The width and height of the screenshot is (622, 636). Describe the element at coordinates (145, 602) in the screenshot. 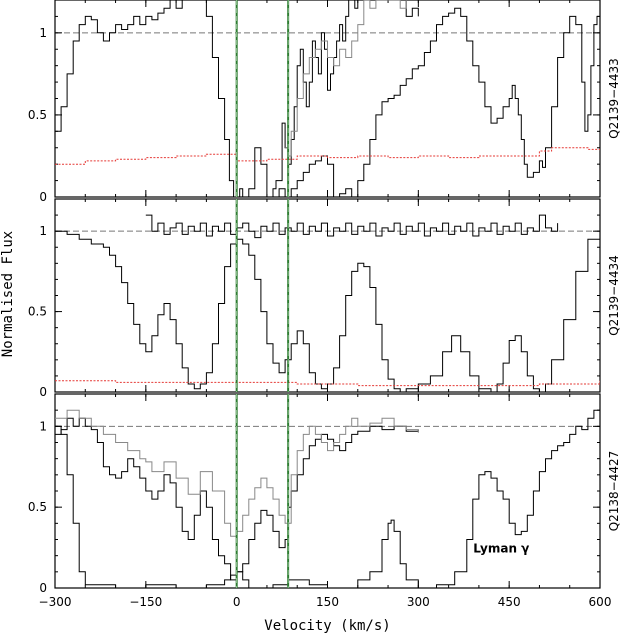

I see `x-tick-label: −150` at that location.